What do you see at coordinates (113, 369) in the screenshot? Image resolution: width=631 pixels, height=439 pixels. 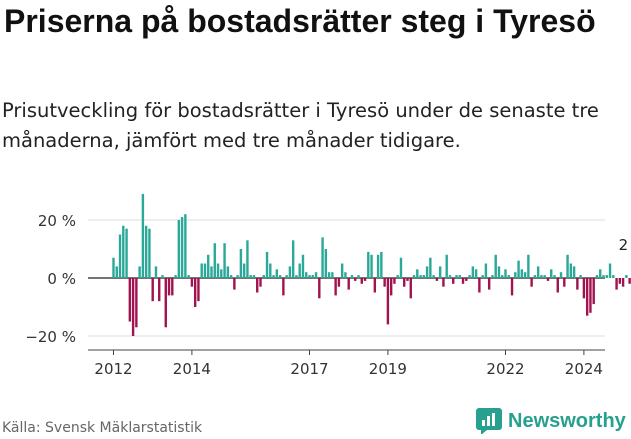 I see `x-tick-label: 2012` at bounding box center [113, 369].